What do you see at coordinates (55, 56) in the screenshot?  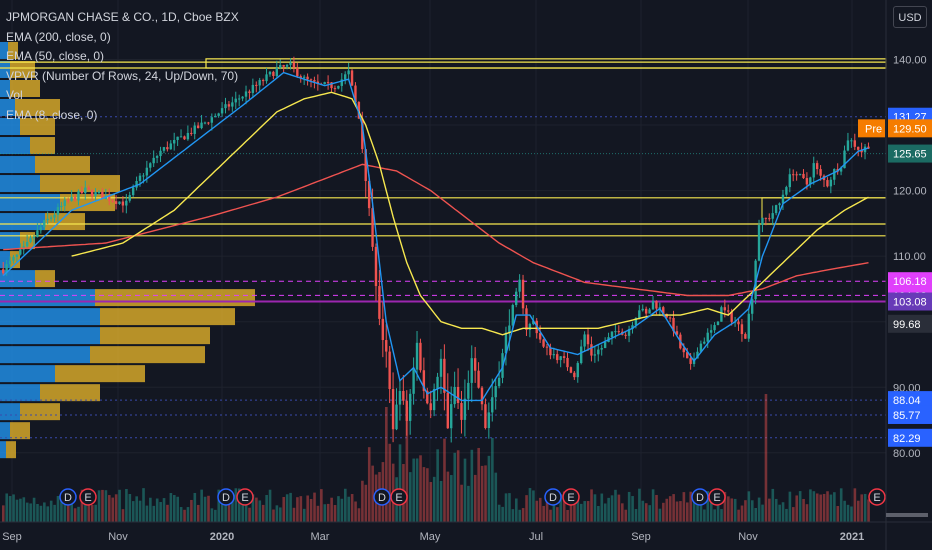 I see `legend-ema-50: EMA (50, close, 0)` at bounding box center [55, 56].